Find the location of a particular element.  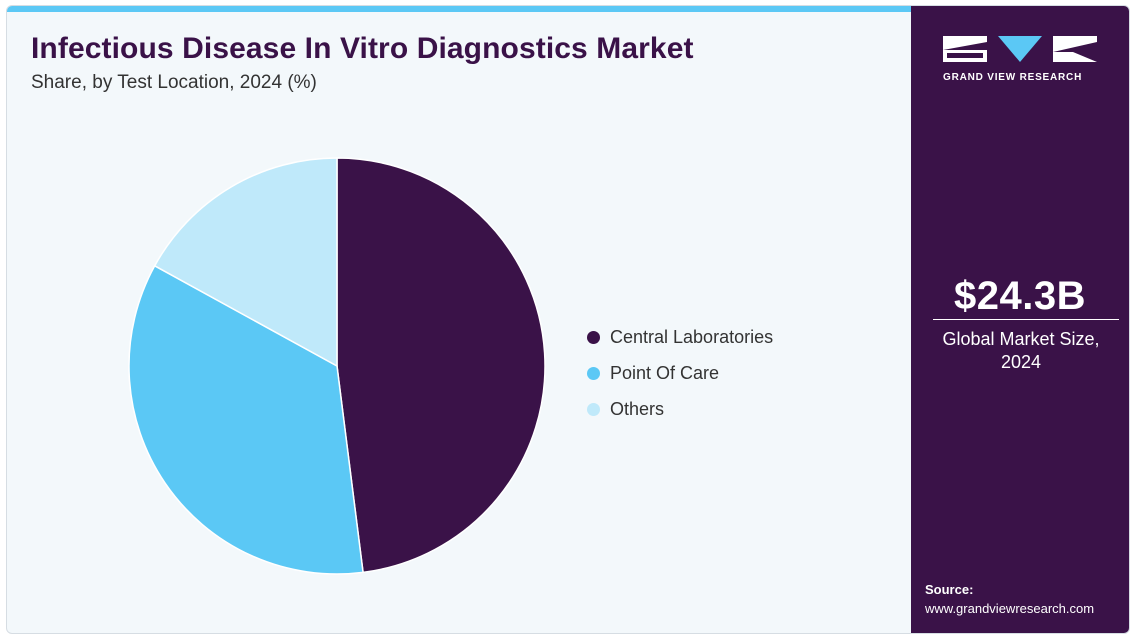

market-size-value: $24.3B is located at coordinates (1020, 296).